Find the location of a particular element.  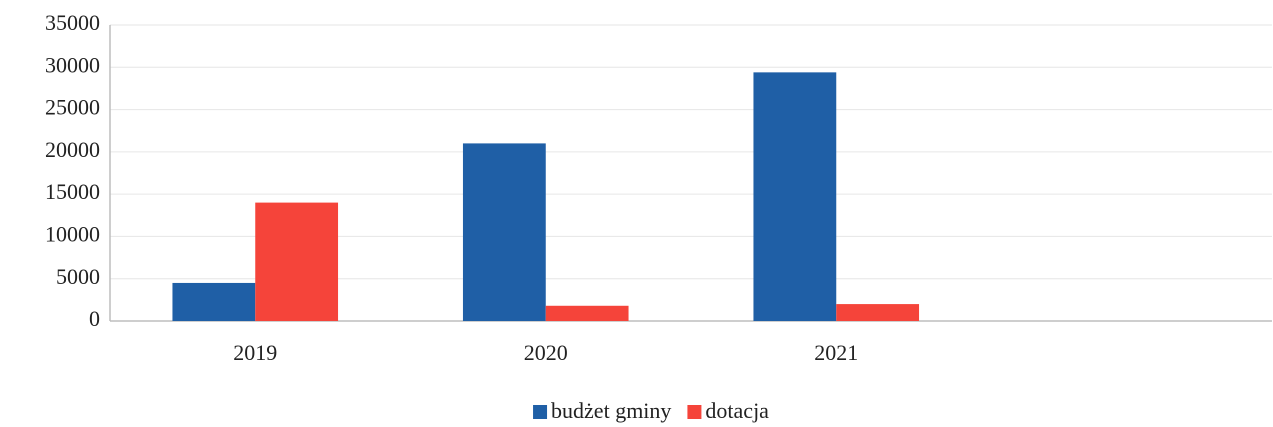

y-tick-label: 35000 is located at coordinates (72, 22).